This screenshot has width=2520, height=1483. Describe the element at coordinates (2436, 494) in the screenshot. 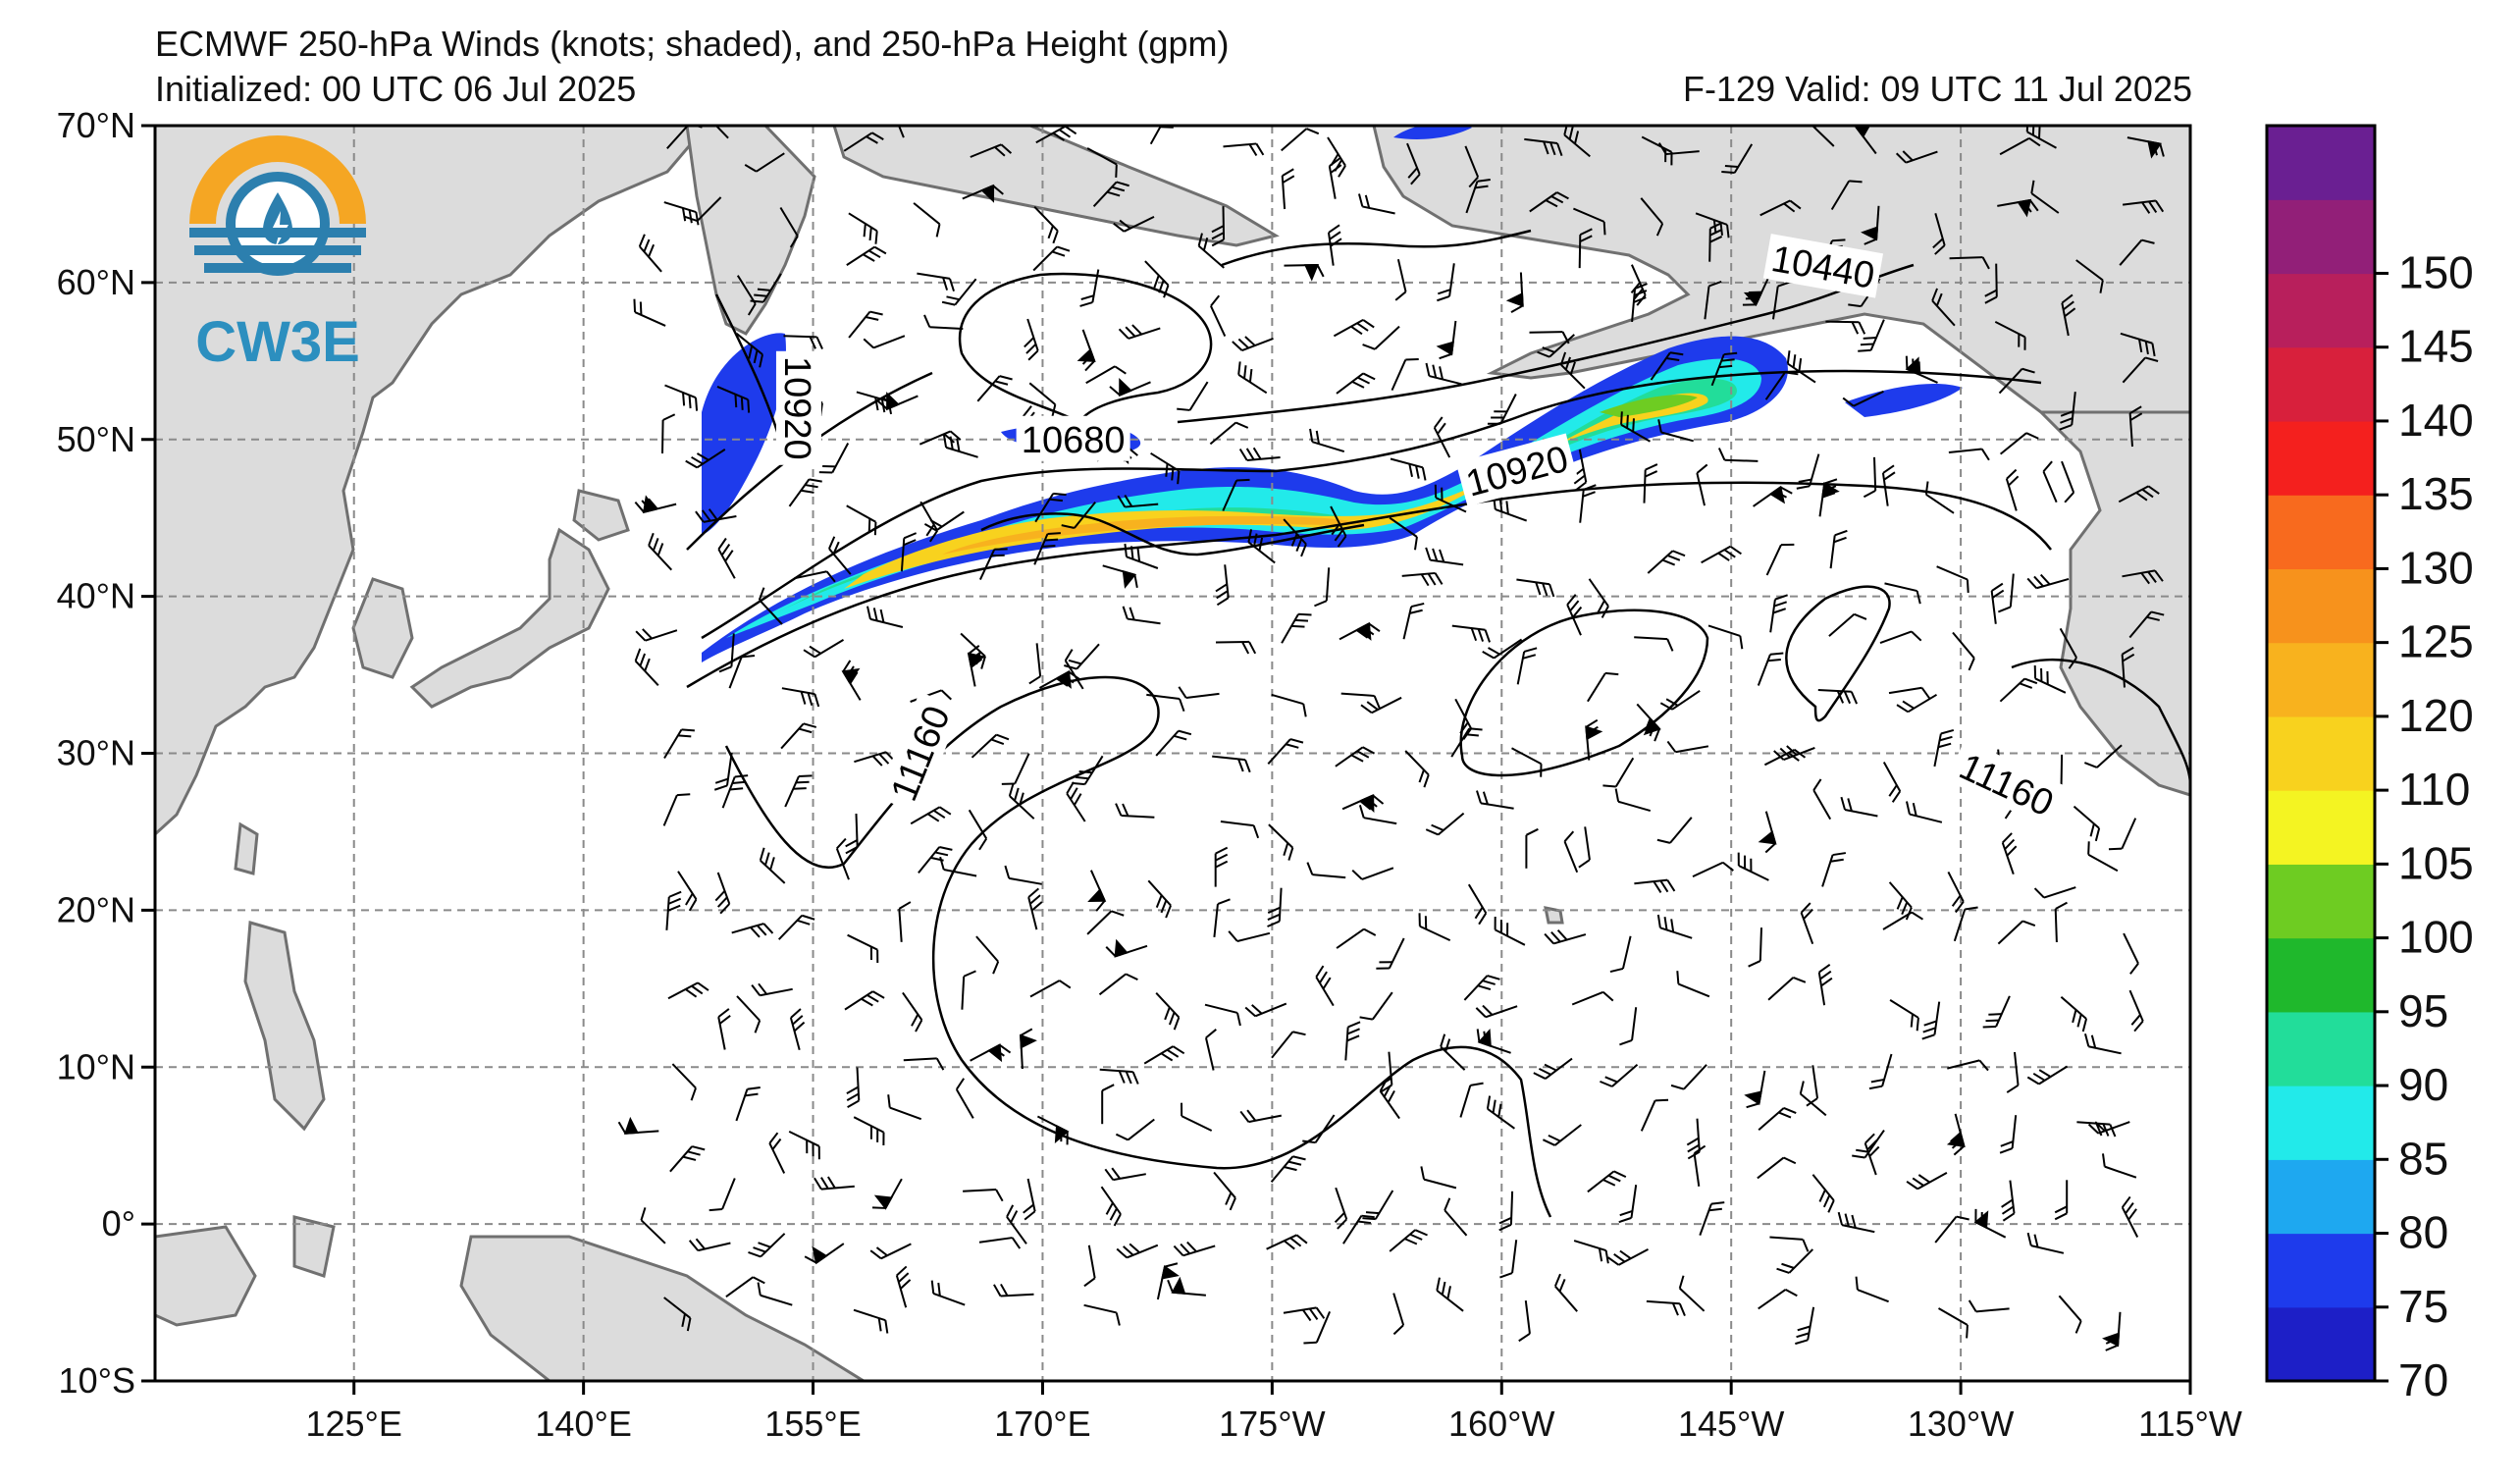

I see `colorbar-label: 135` at that location.